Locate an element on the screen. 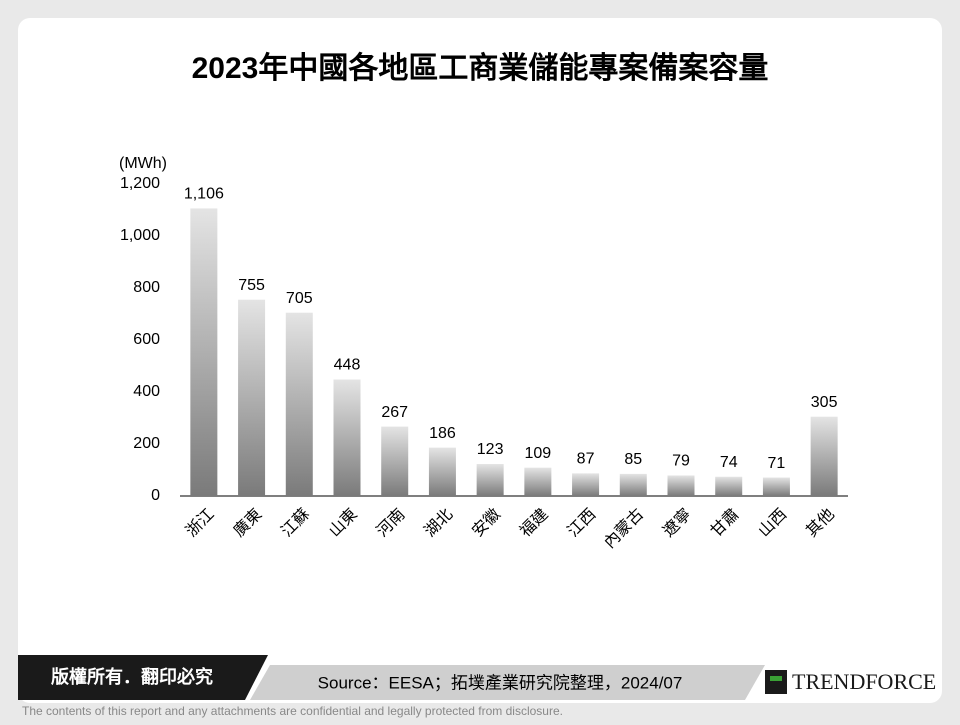  chart-title: 2023年中國各地區工商業儲能專案備案容量 is located at coordinates (480, 68).